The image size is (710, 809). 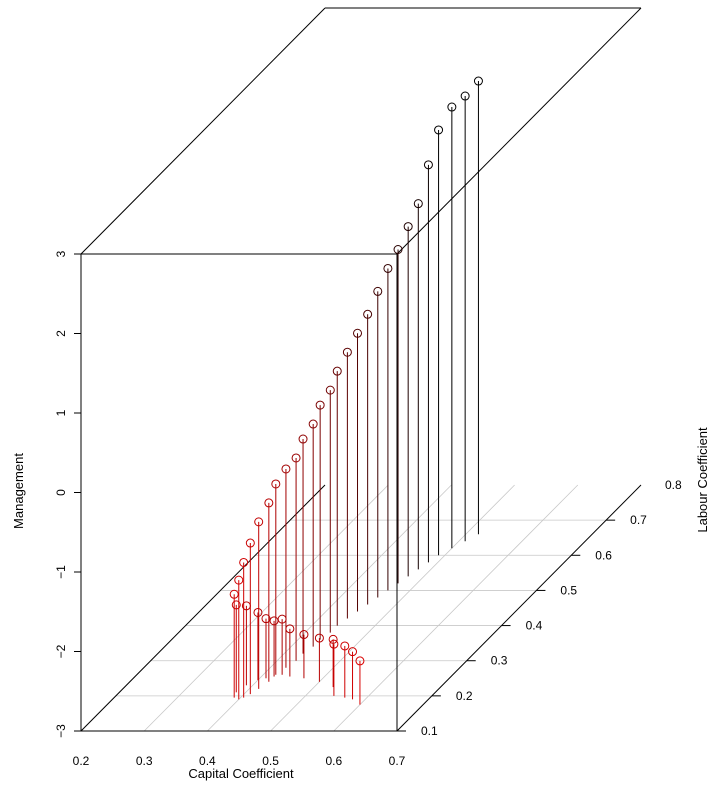 I want to click on y-tick-label: 0.6, so click(x=603, y=555).